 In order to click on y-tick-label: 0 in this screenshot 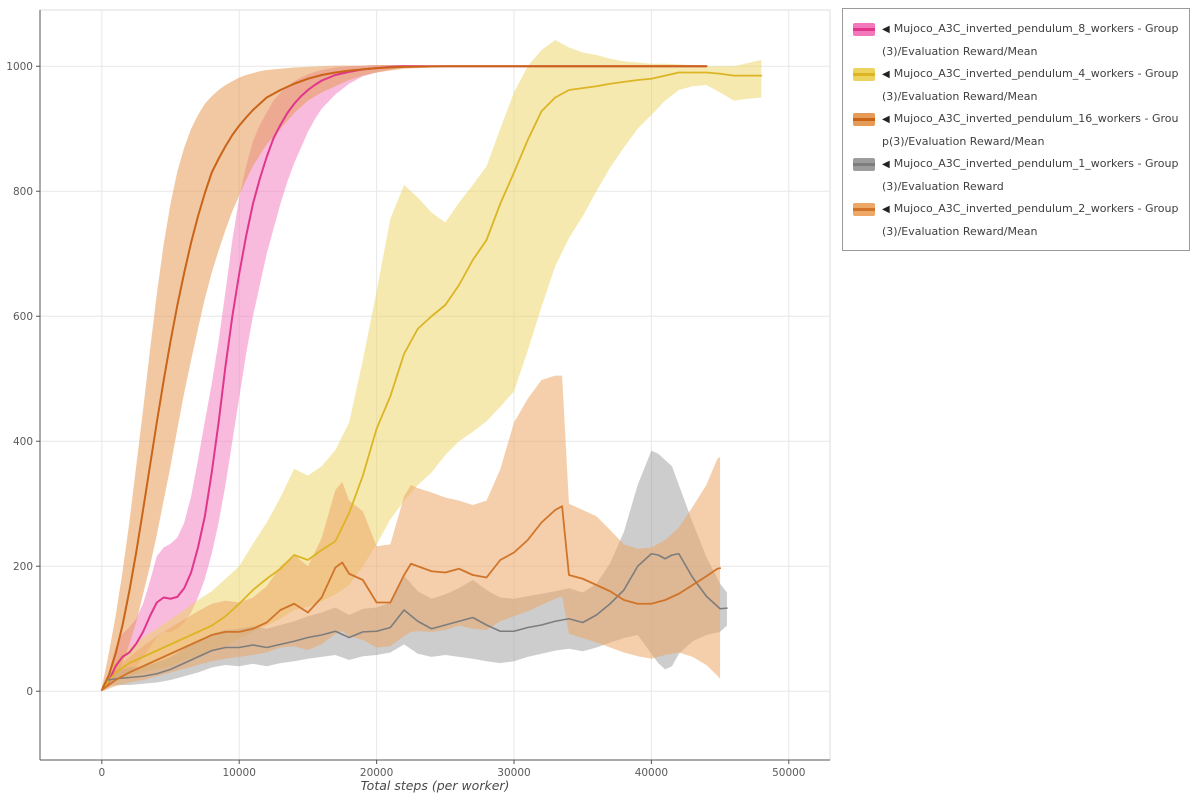, I will do `click(29, 692)`.